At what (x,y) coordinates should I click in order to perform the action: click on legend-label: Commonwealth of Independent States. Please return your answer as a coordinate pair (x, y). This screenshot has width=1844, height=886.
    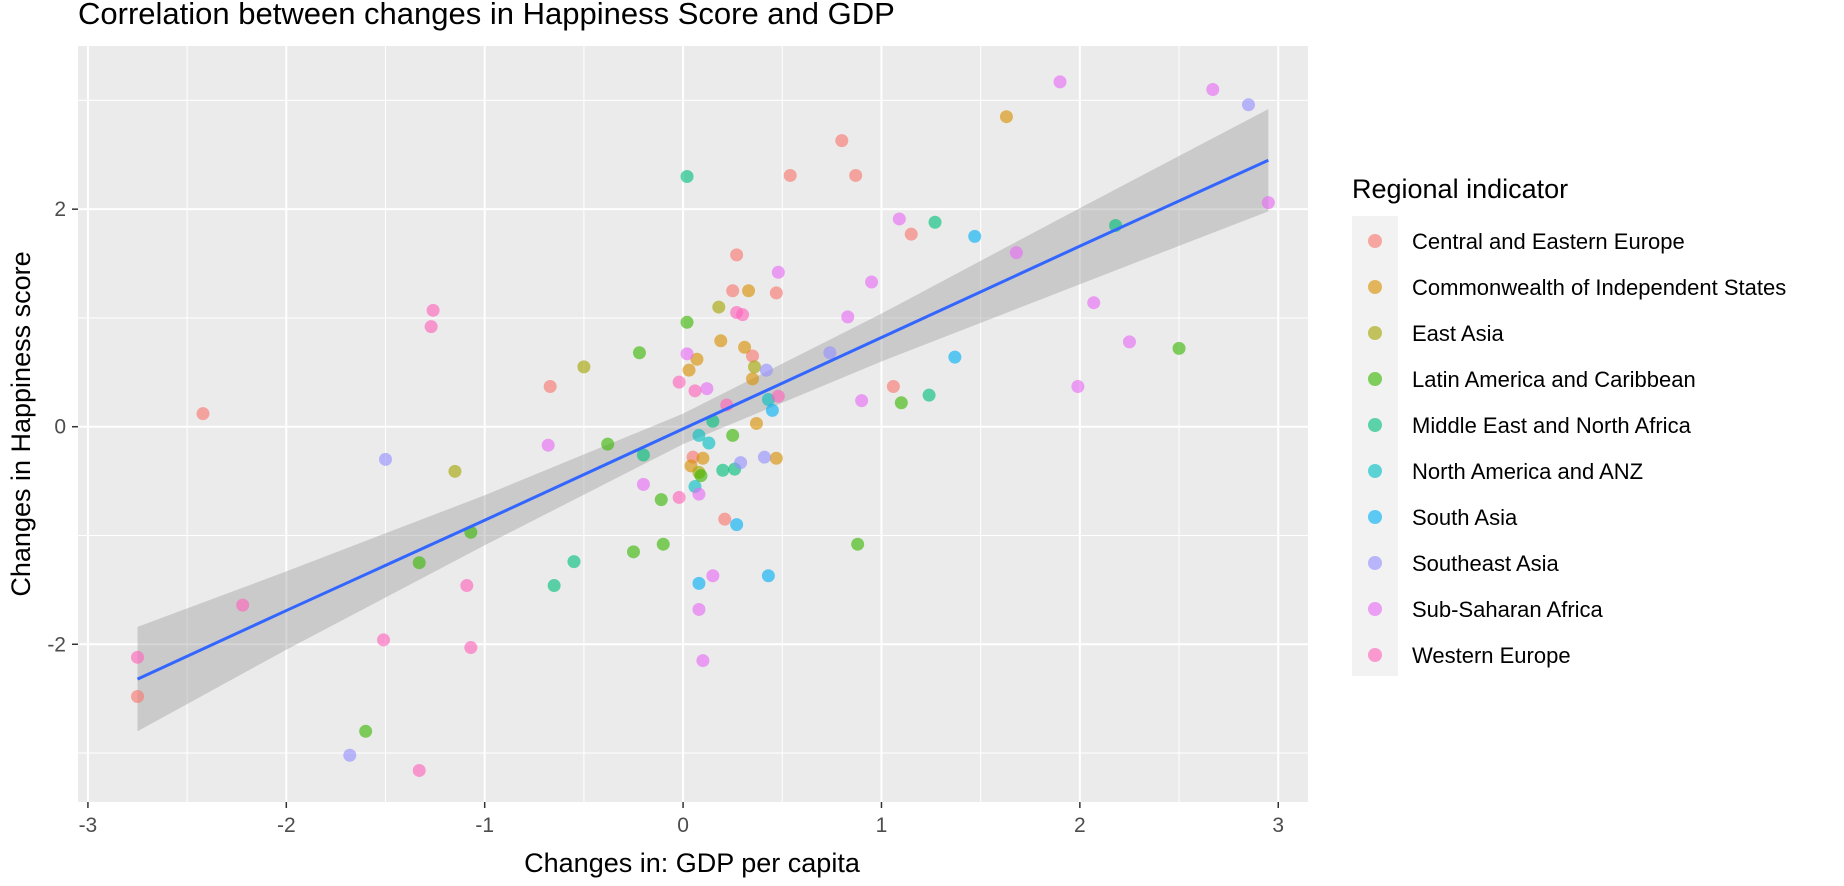
    Looking at the image, I should click on (1599, 287).